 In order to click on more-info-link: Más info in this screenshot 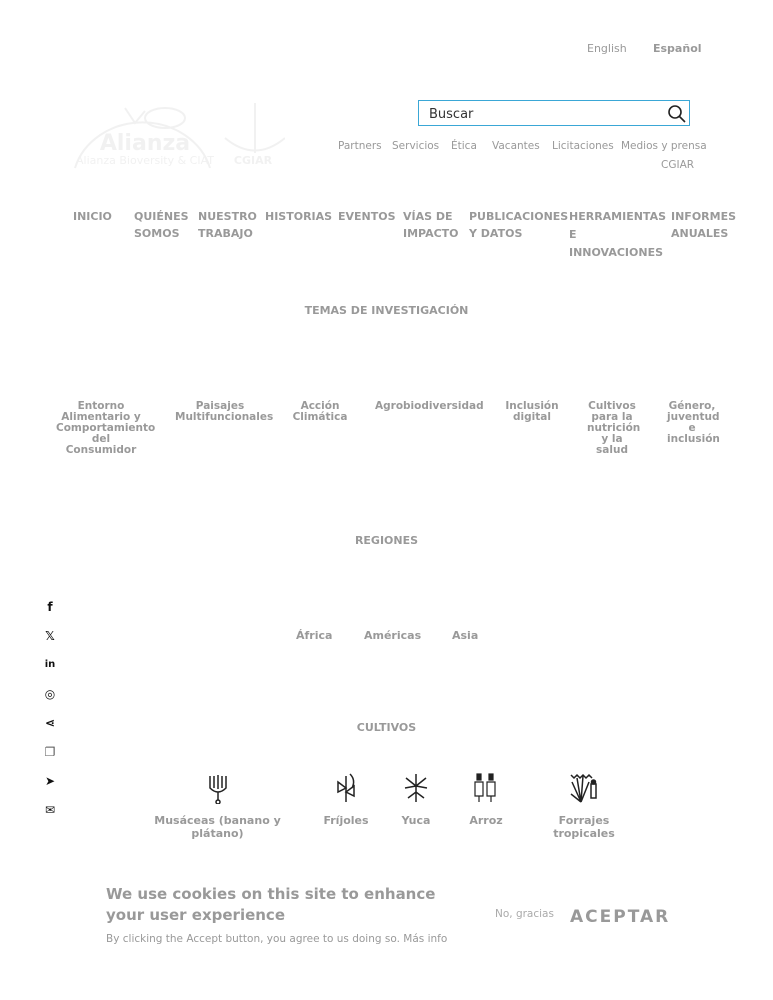, I will do `click(425, 939)`.